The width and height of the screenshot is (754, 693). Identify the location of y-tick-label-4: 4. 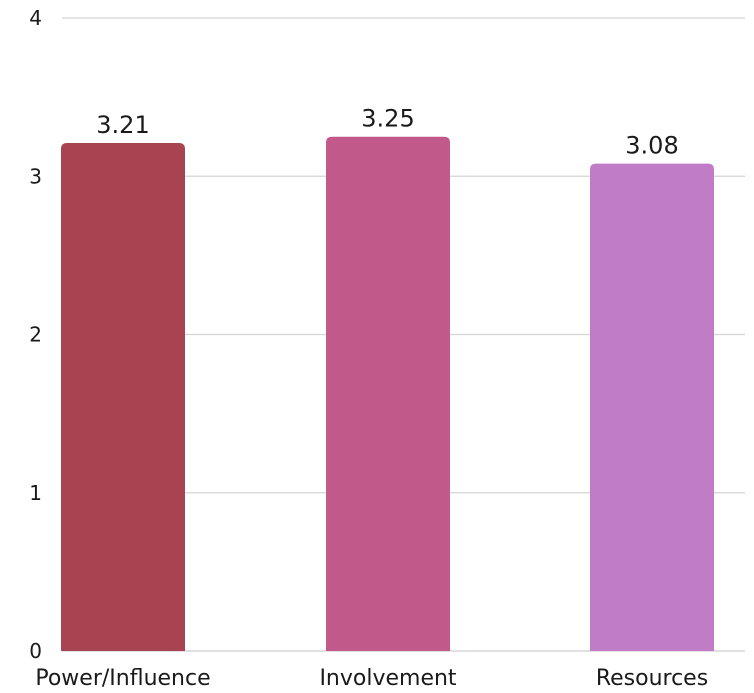
(35, 18).